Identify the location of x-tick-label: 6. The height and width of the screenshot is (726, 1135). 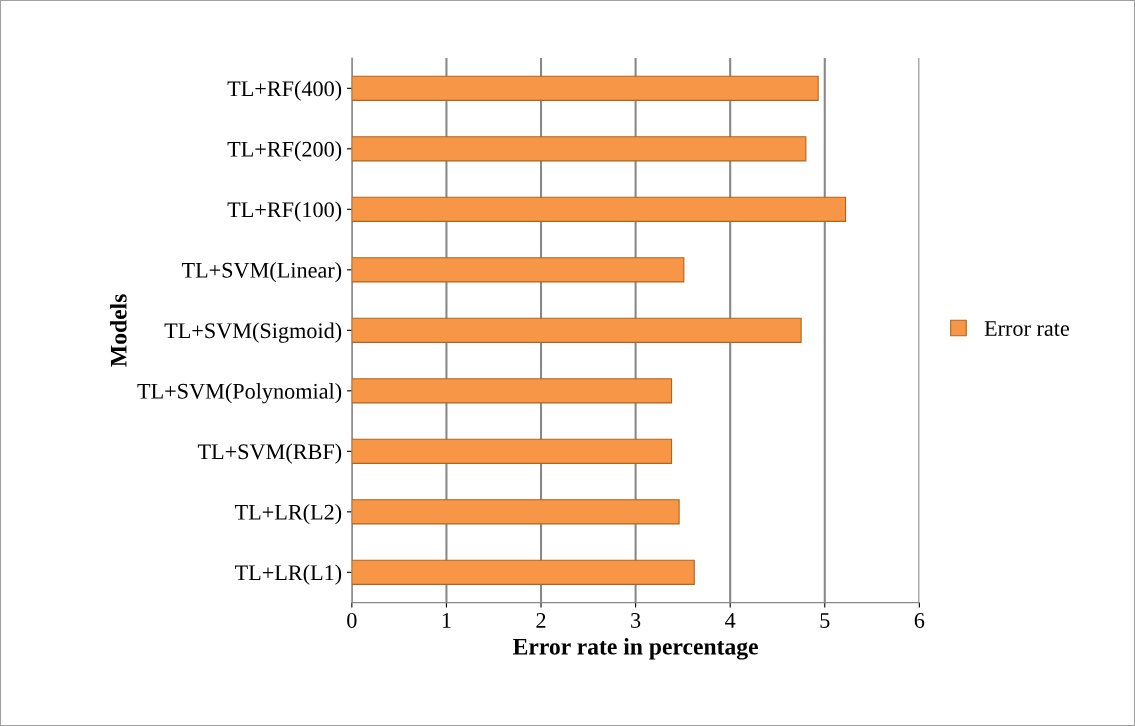
(919, 620).